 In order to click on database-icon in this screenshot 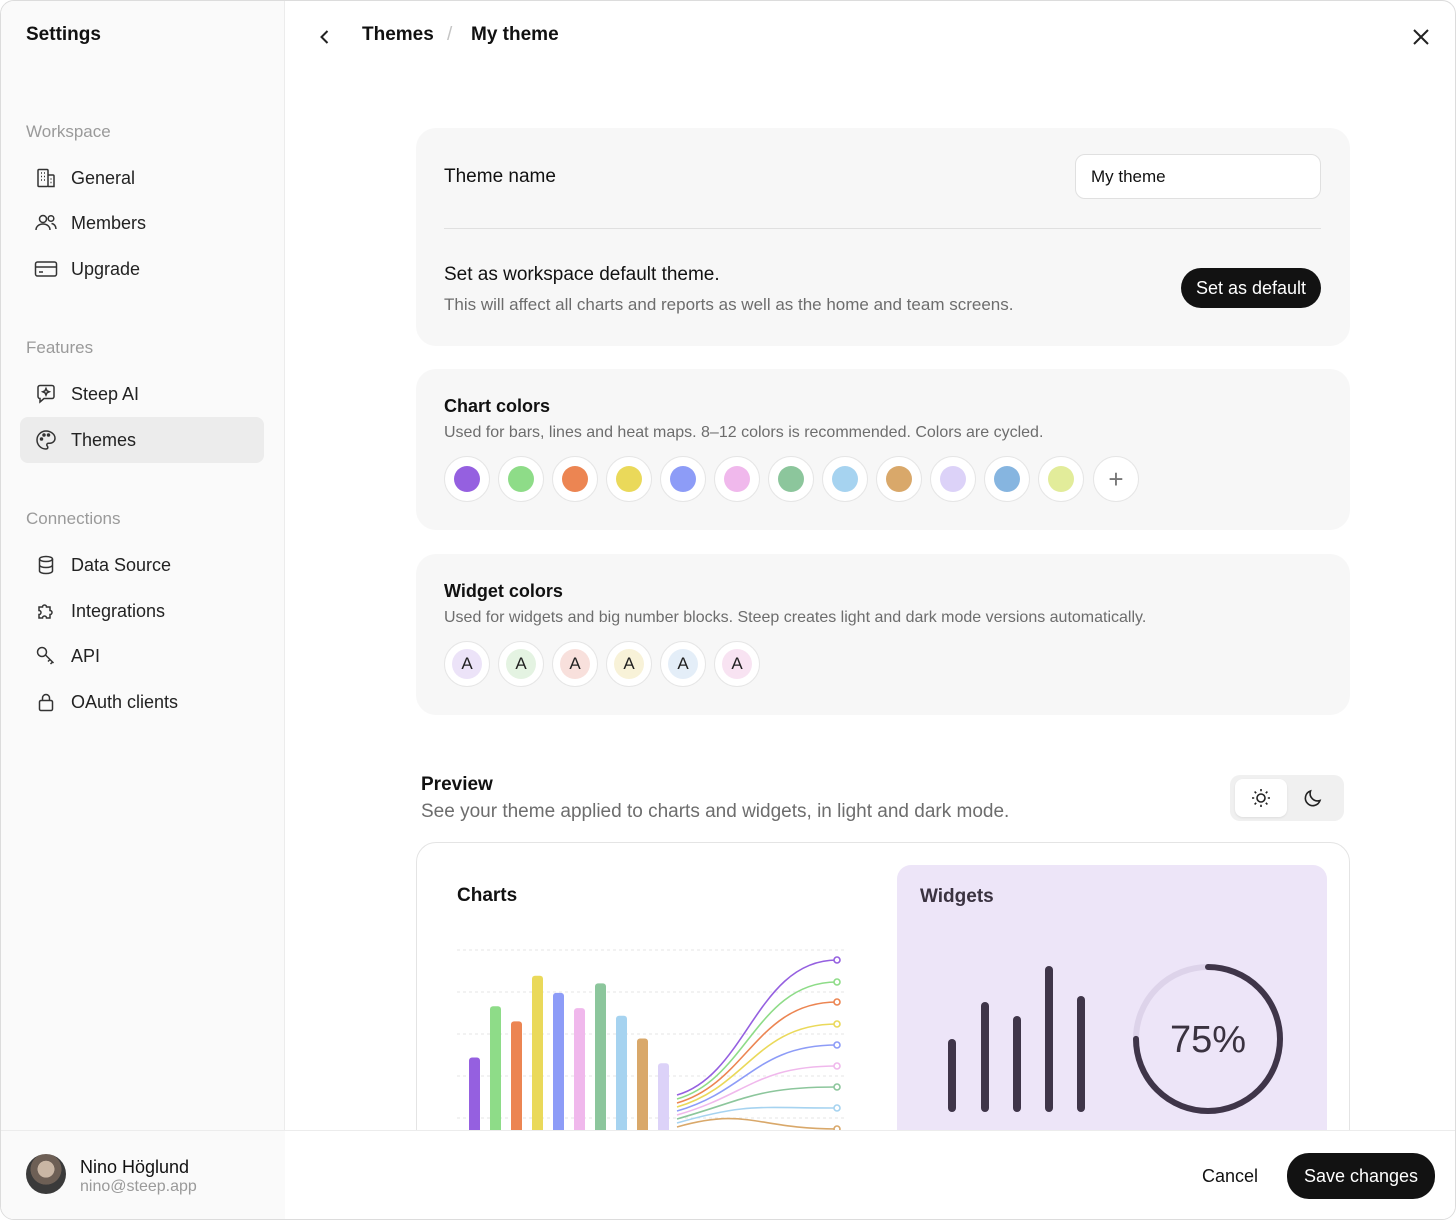, I will do `click(46, 565)`.